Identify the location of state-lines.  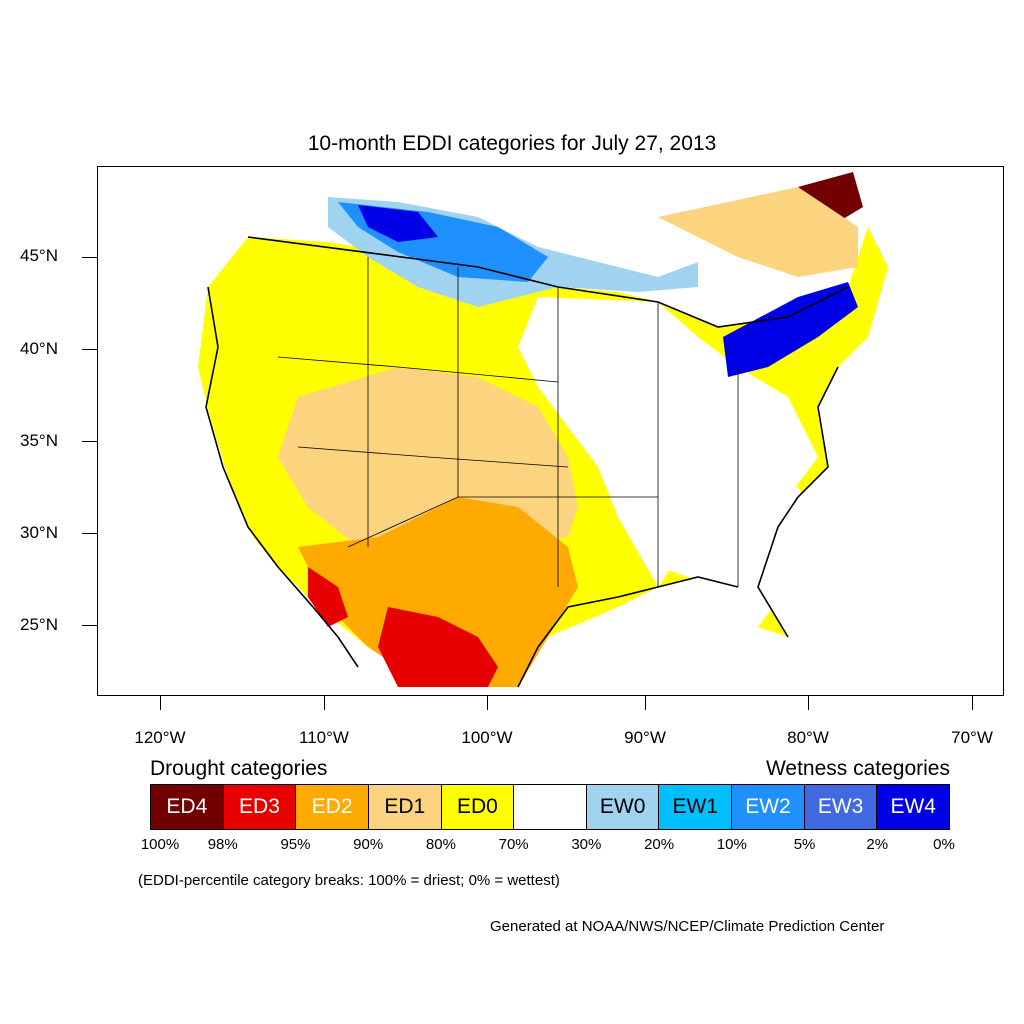
(508, 422).